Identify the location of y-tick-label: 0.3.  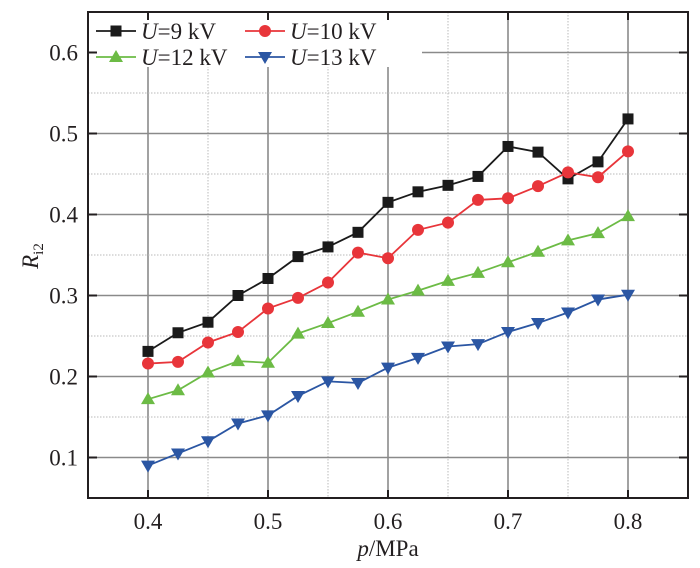
(63, 296).